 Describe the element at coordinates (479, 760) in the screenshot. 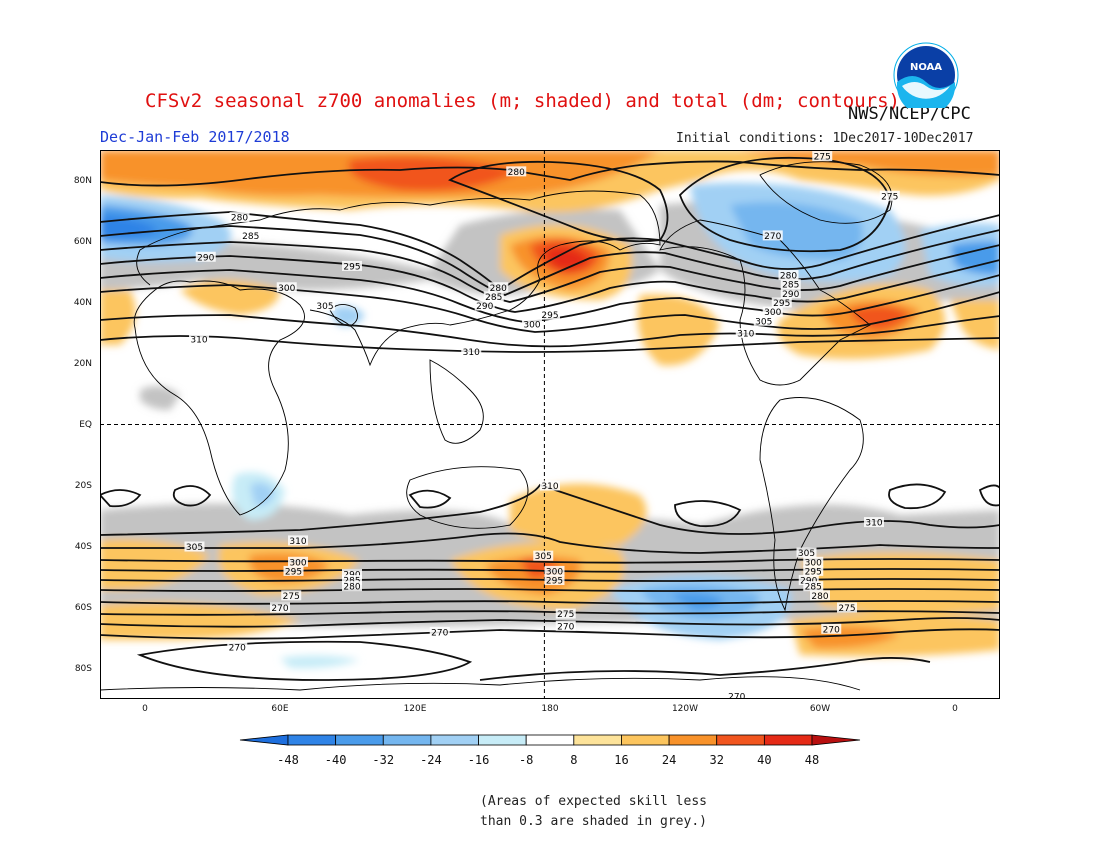

I see `colorbar-tick-label: -16` at that location.